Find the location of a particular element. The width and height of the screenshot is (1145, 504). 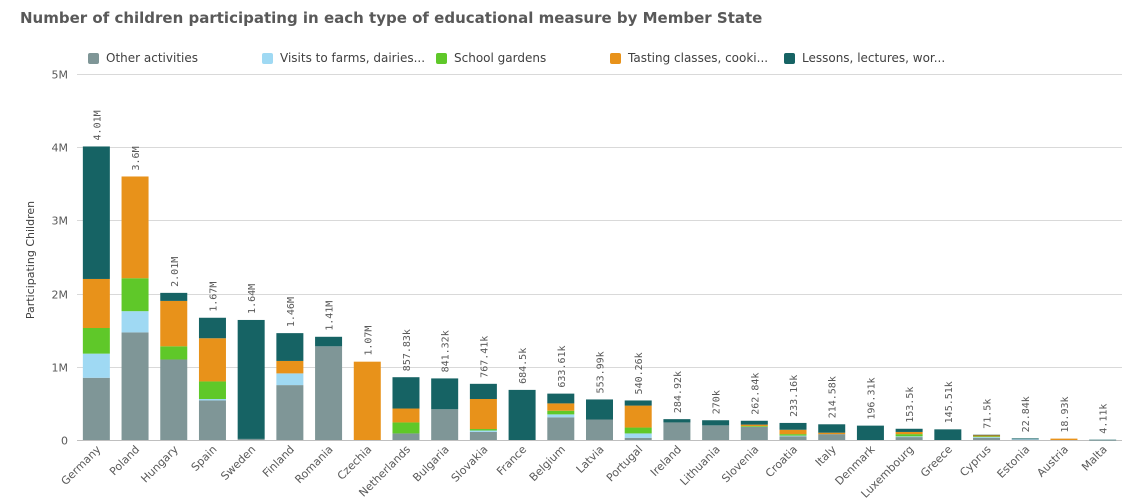

bar-total-label: 684.5k is located at coordinates (523, 366).